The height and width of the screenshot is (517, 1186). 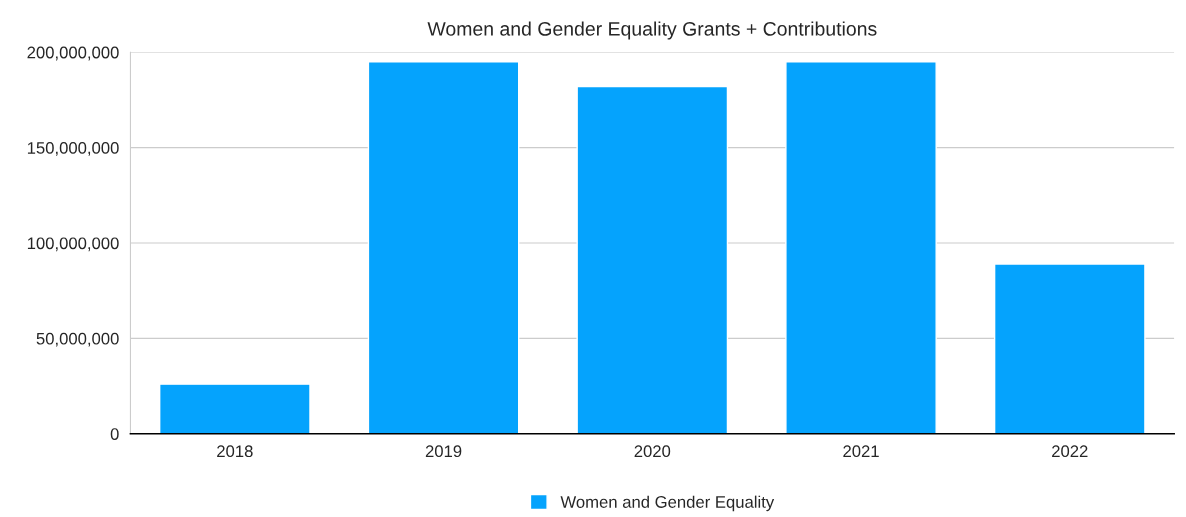 I want to click on x-tick-label: 2018, so click(x=235, y=451).